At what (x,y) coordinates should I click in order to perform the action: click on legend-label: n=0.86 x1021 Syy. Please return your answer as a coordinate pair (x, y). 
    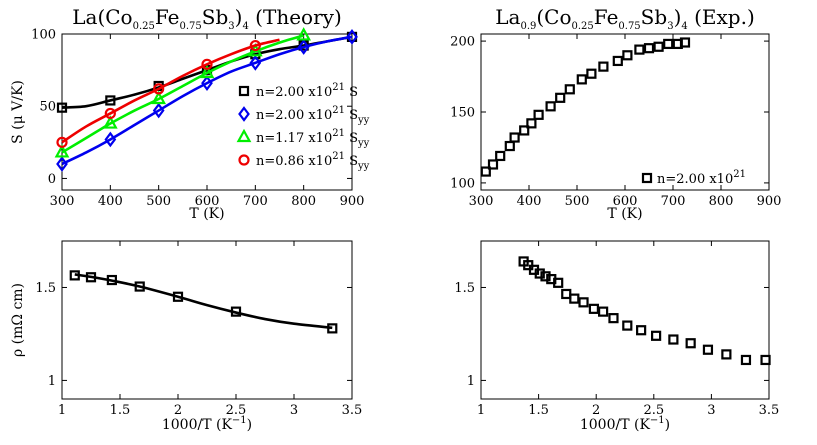
    Looking at the image, I should click on (313, 161).